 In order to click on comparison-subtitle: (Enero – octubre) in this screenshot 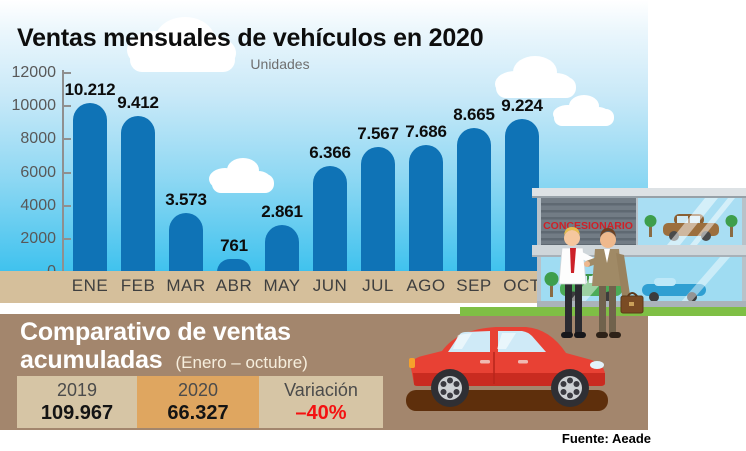, I will do `click(241, 362)`.